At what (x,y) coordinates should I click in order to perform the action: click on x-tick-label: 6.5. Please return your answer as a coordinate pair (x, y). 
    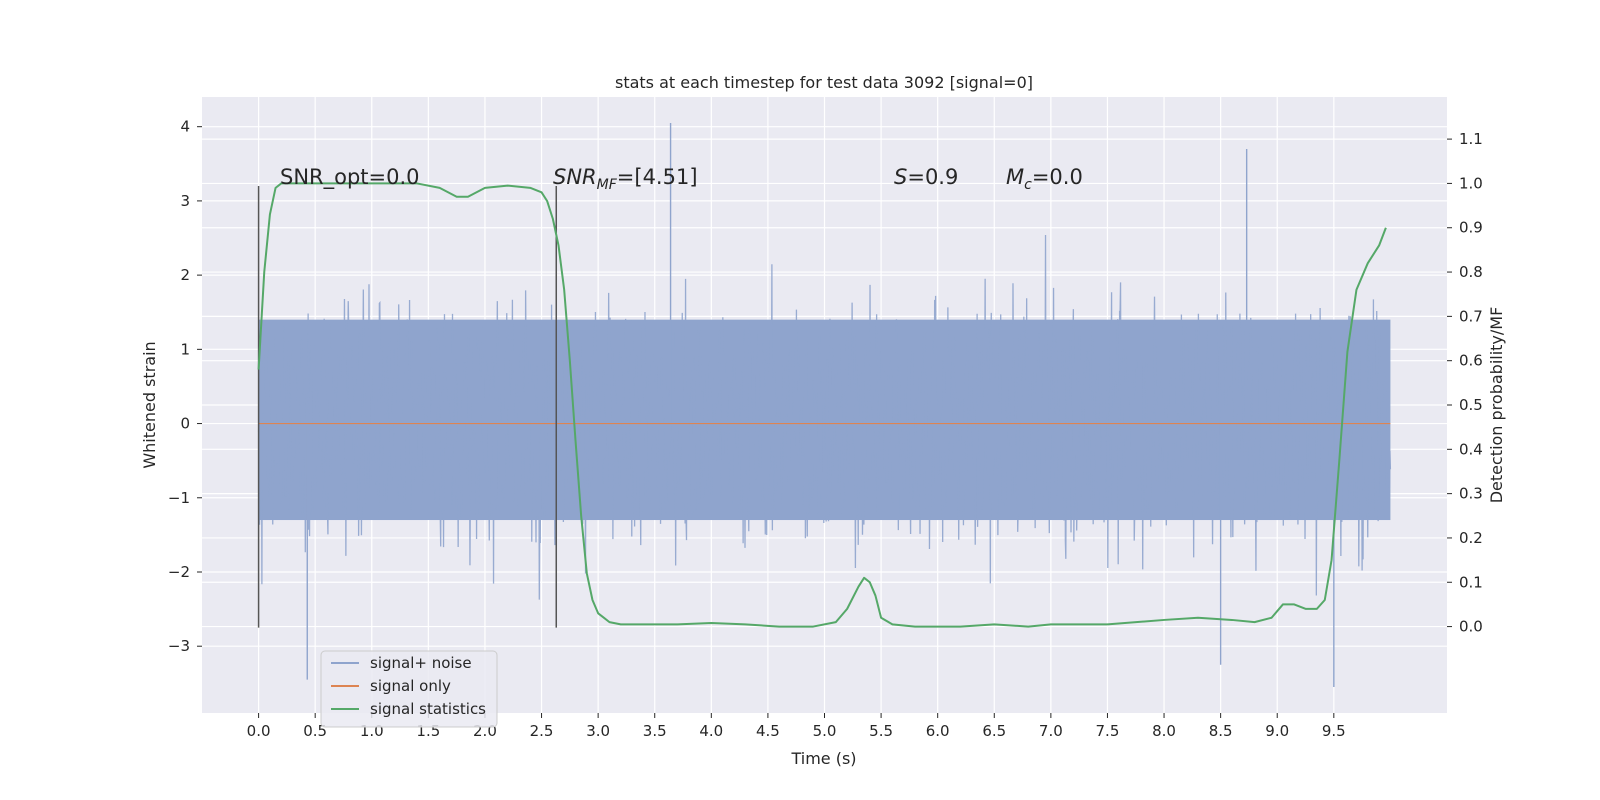
    Looking at the image, I should click on (994, 731).